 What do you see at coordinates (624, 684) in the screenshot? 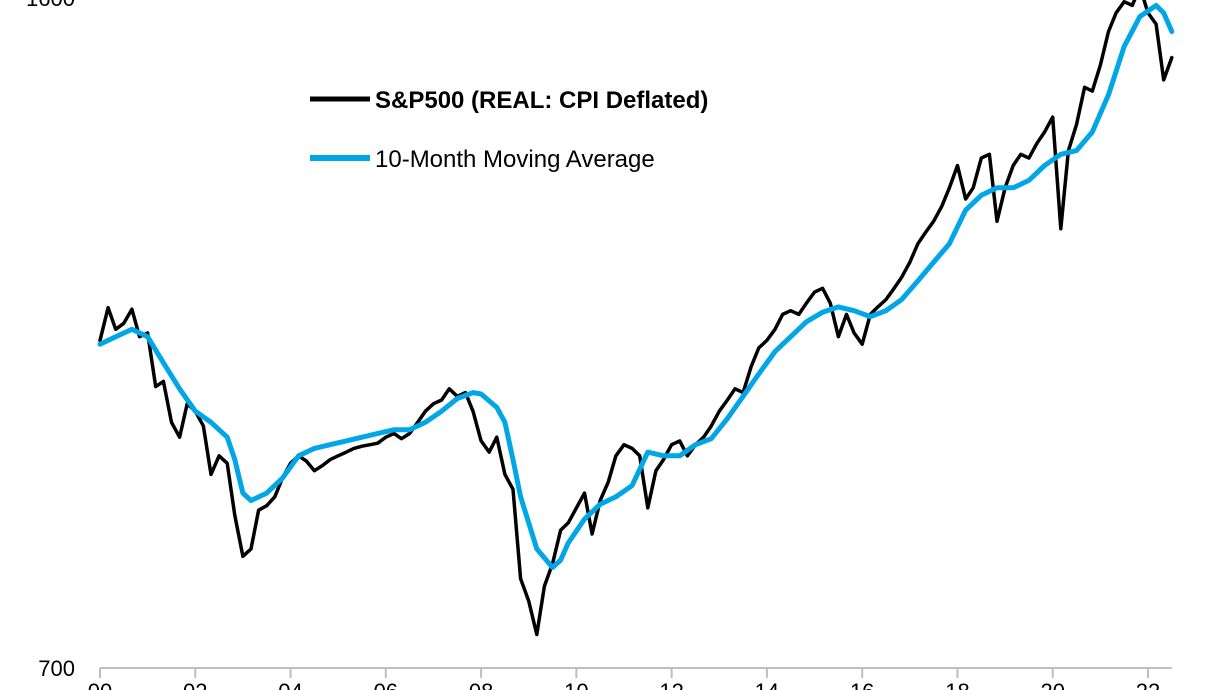
I see `x-tick-labels: 00 02 04 06 08 10 12 14 16 18 20 22` at bounding box center [624, 684].